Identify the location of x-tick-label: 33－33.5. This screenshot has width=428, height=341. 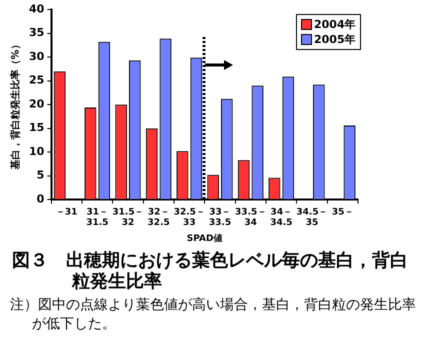
(220, 217).